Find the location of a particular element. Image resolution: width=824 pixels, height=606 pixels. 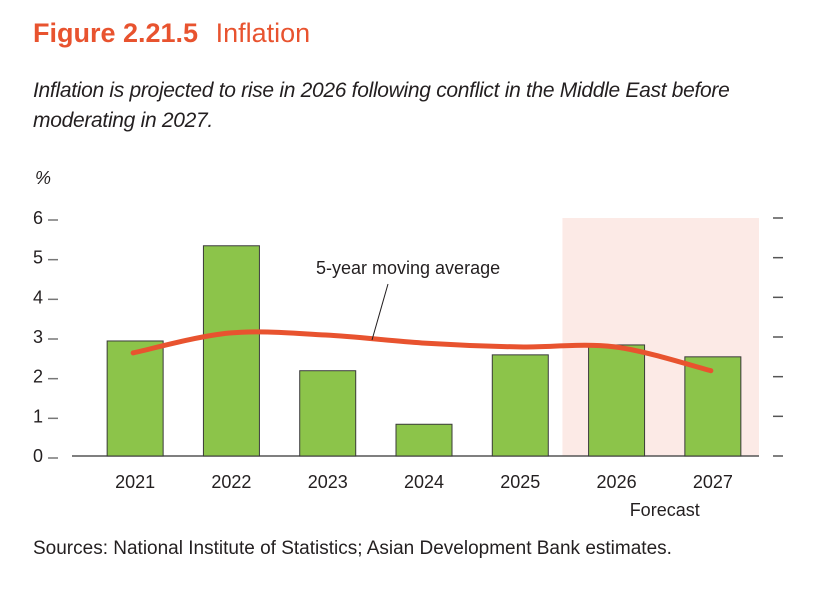

y-tick-label: 4 is located at coordinates (38, 297).